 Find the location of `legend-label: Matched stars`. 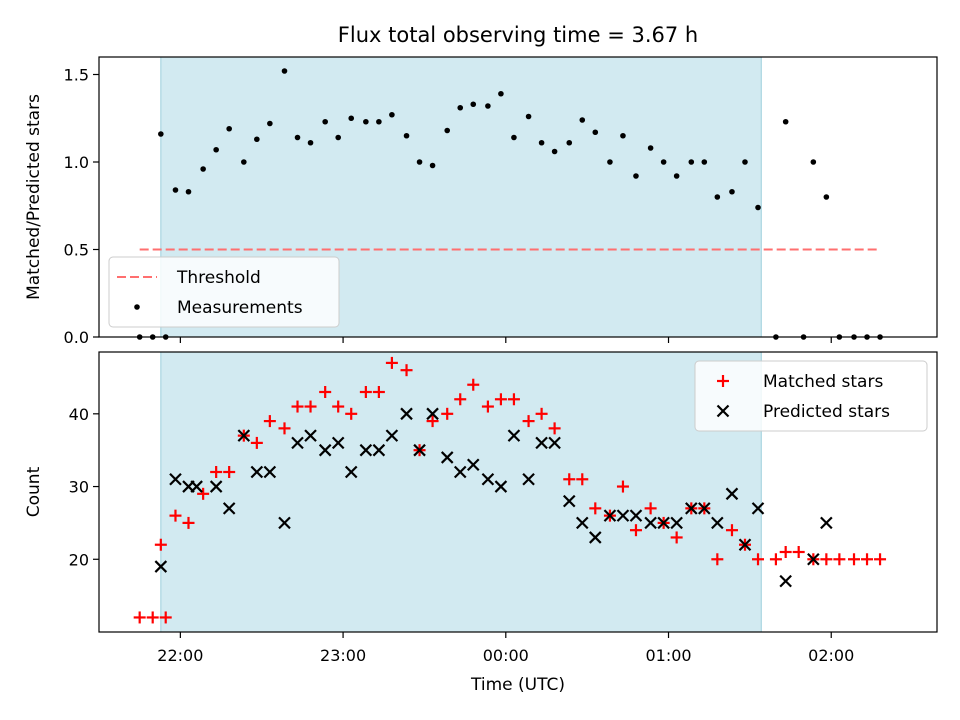

legend-label: Matched stars is located at coordinates (823, 382).